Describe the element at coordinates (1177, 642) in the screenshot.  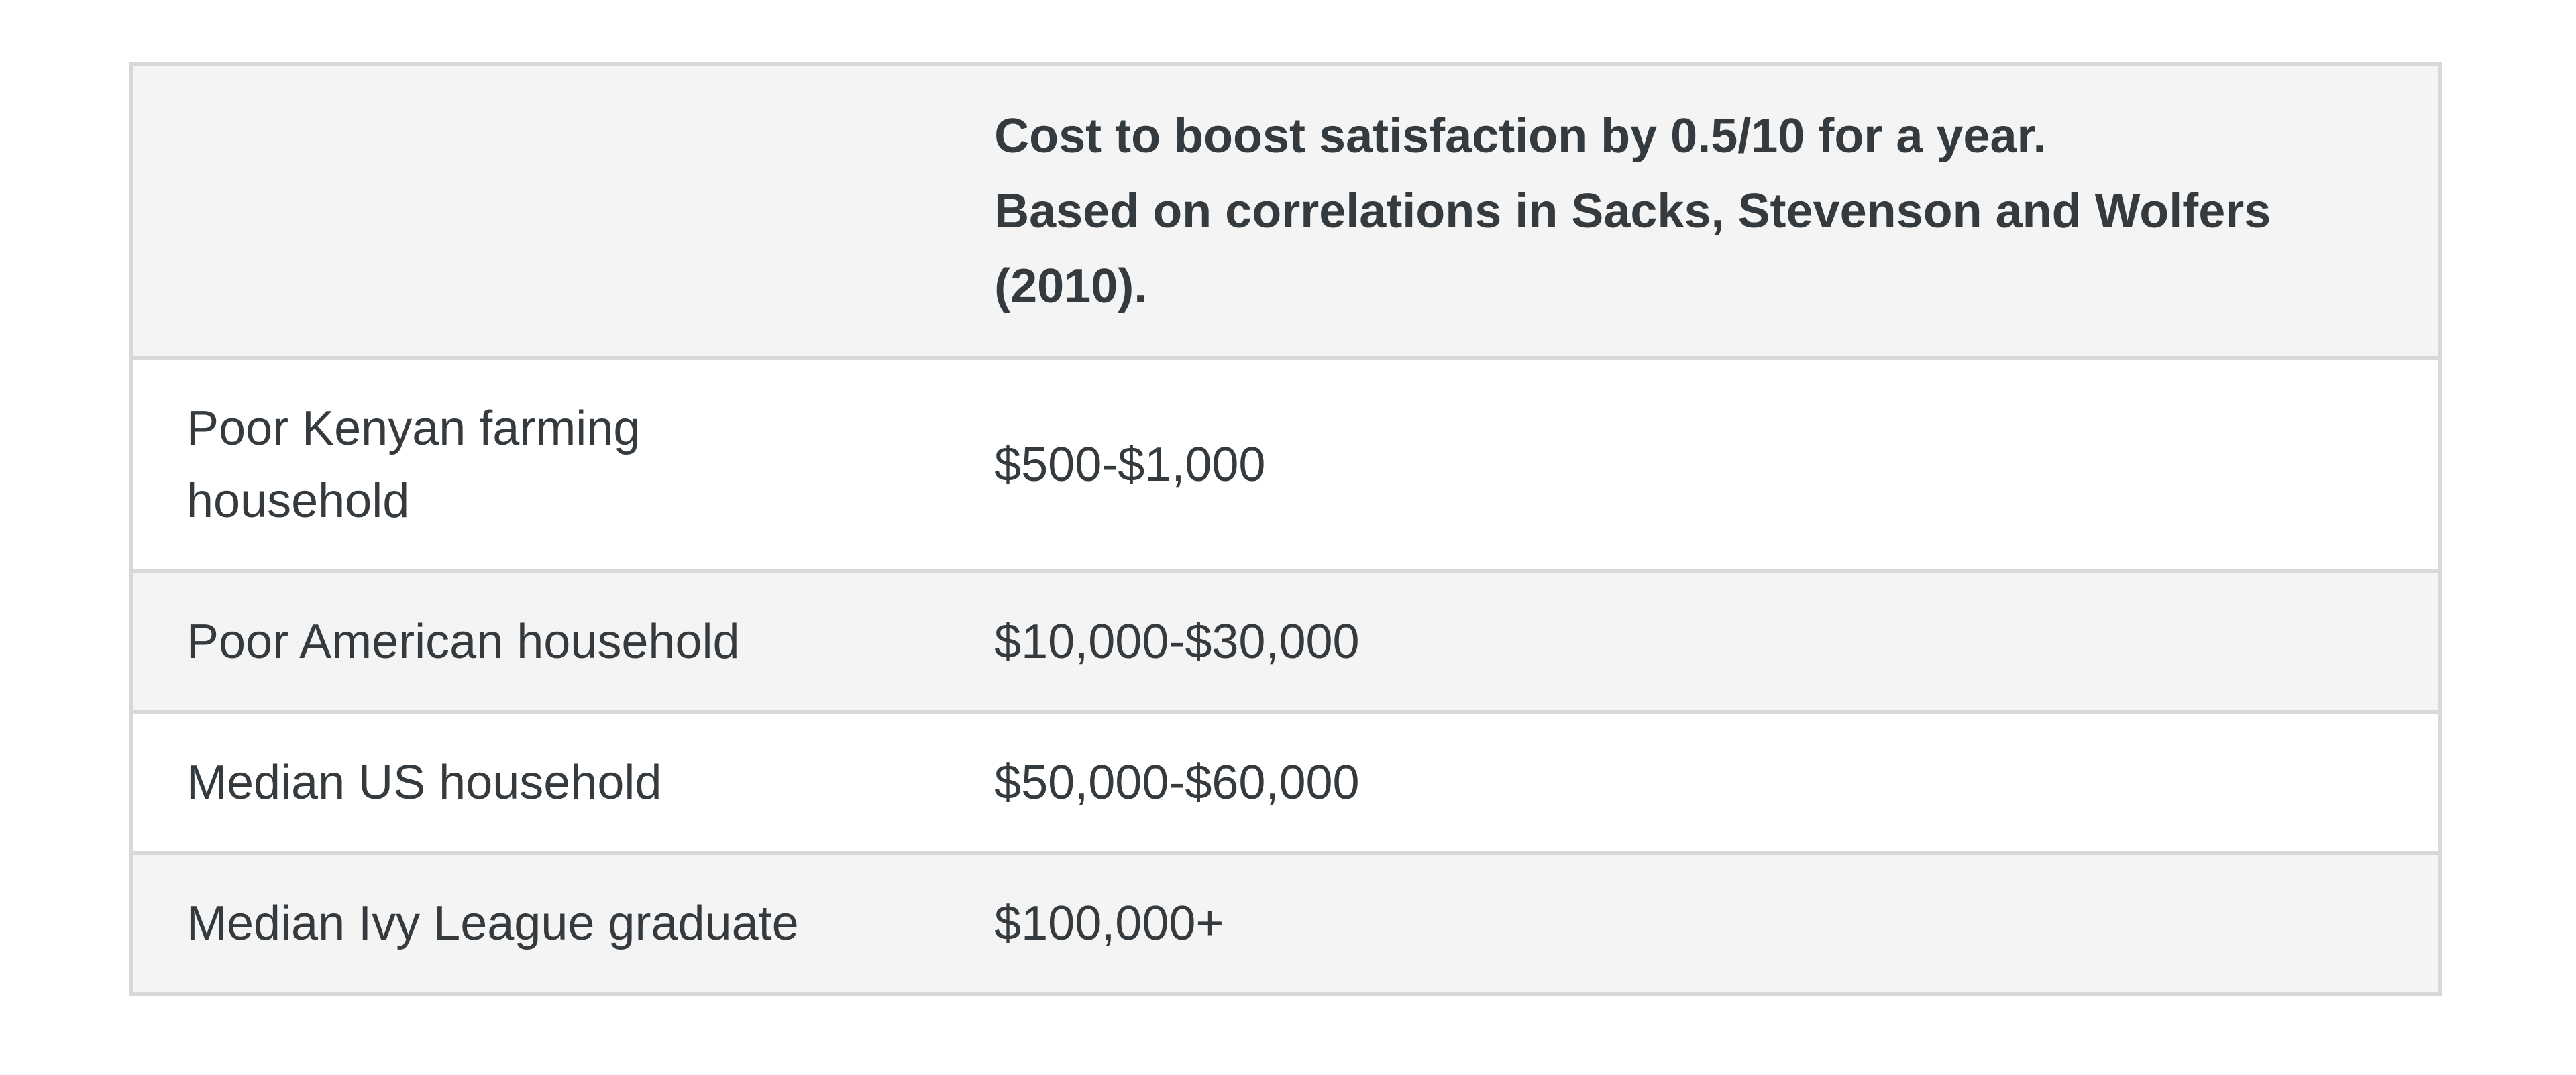
I see `row-value: $10,000-$30,000` at that location.